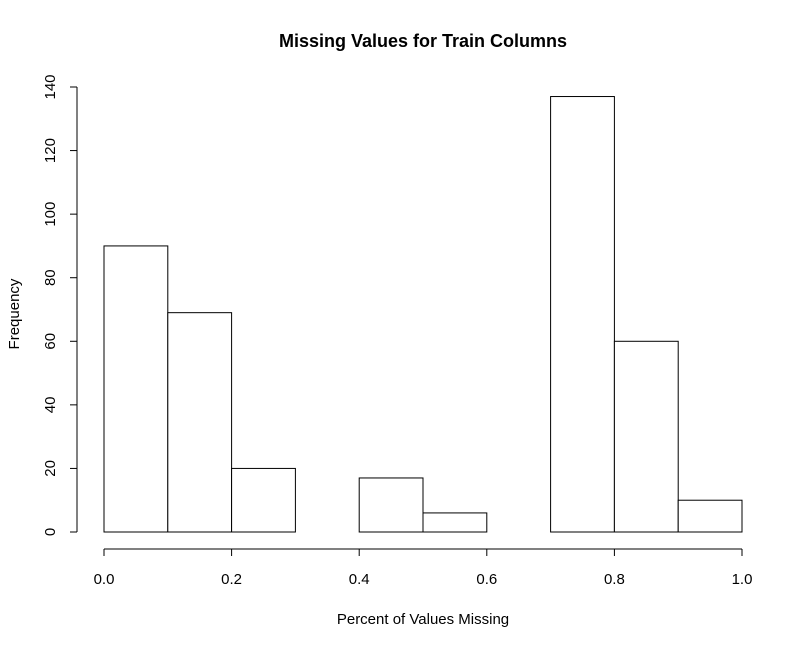  I want to click on y-tick-label: 80, so click(50, 277).